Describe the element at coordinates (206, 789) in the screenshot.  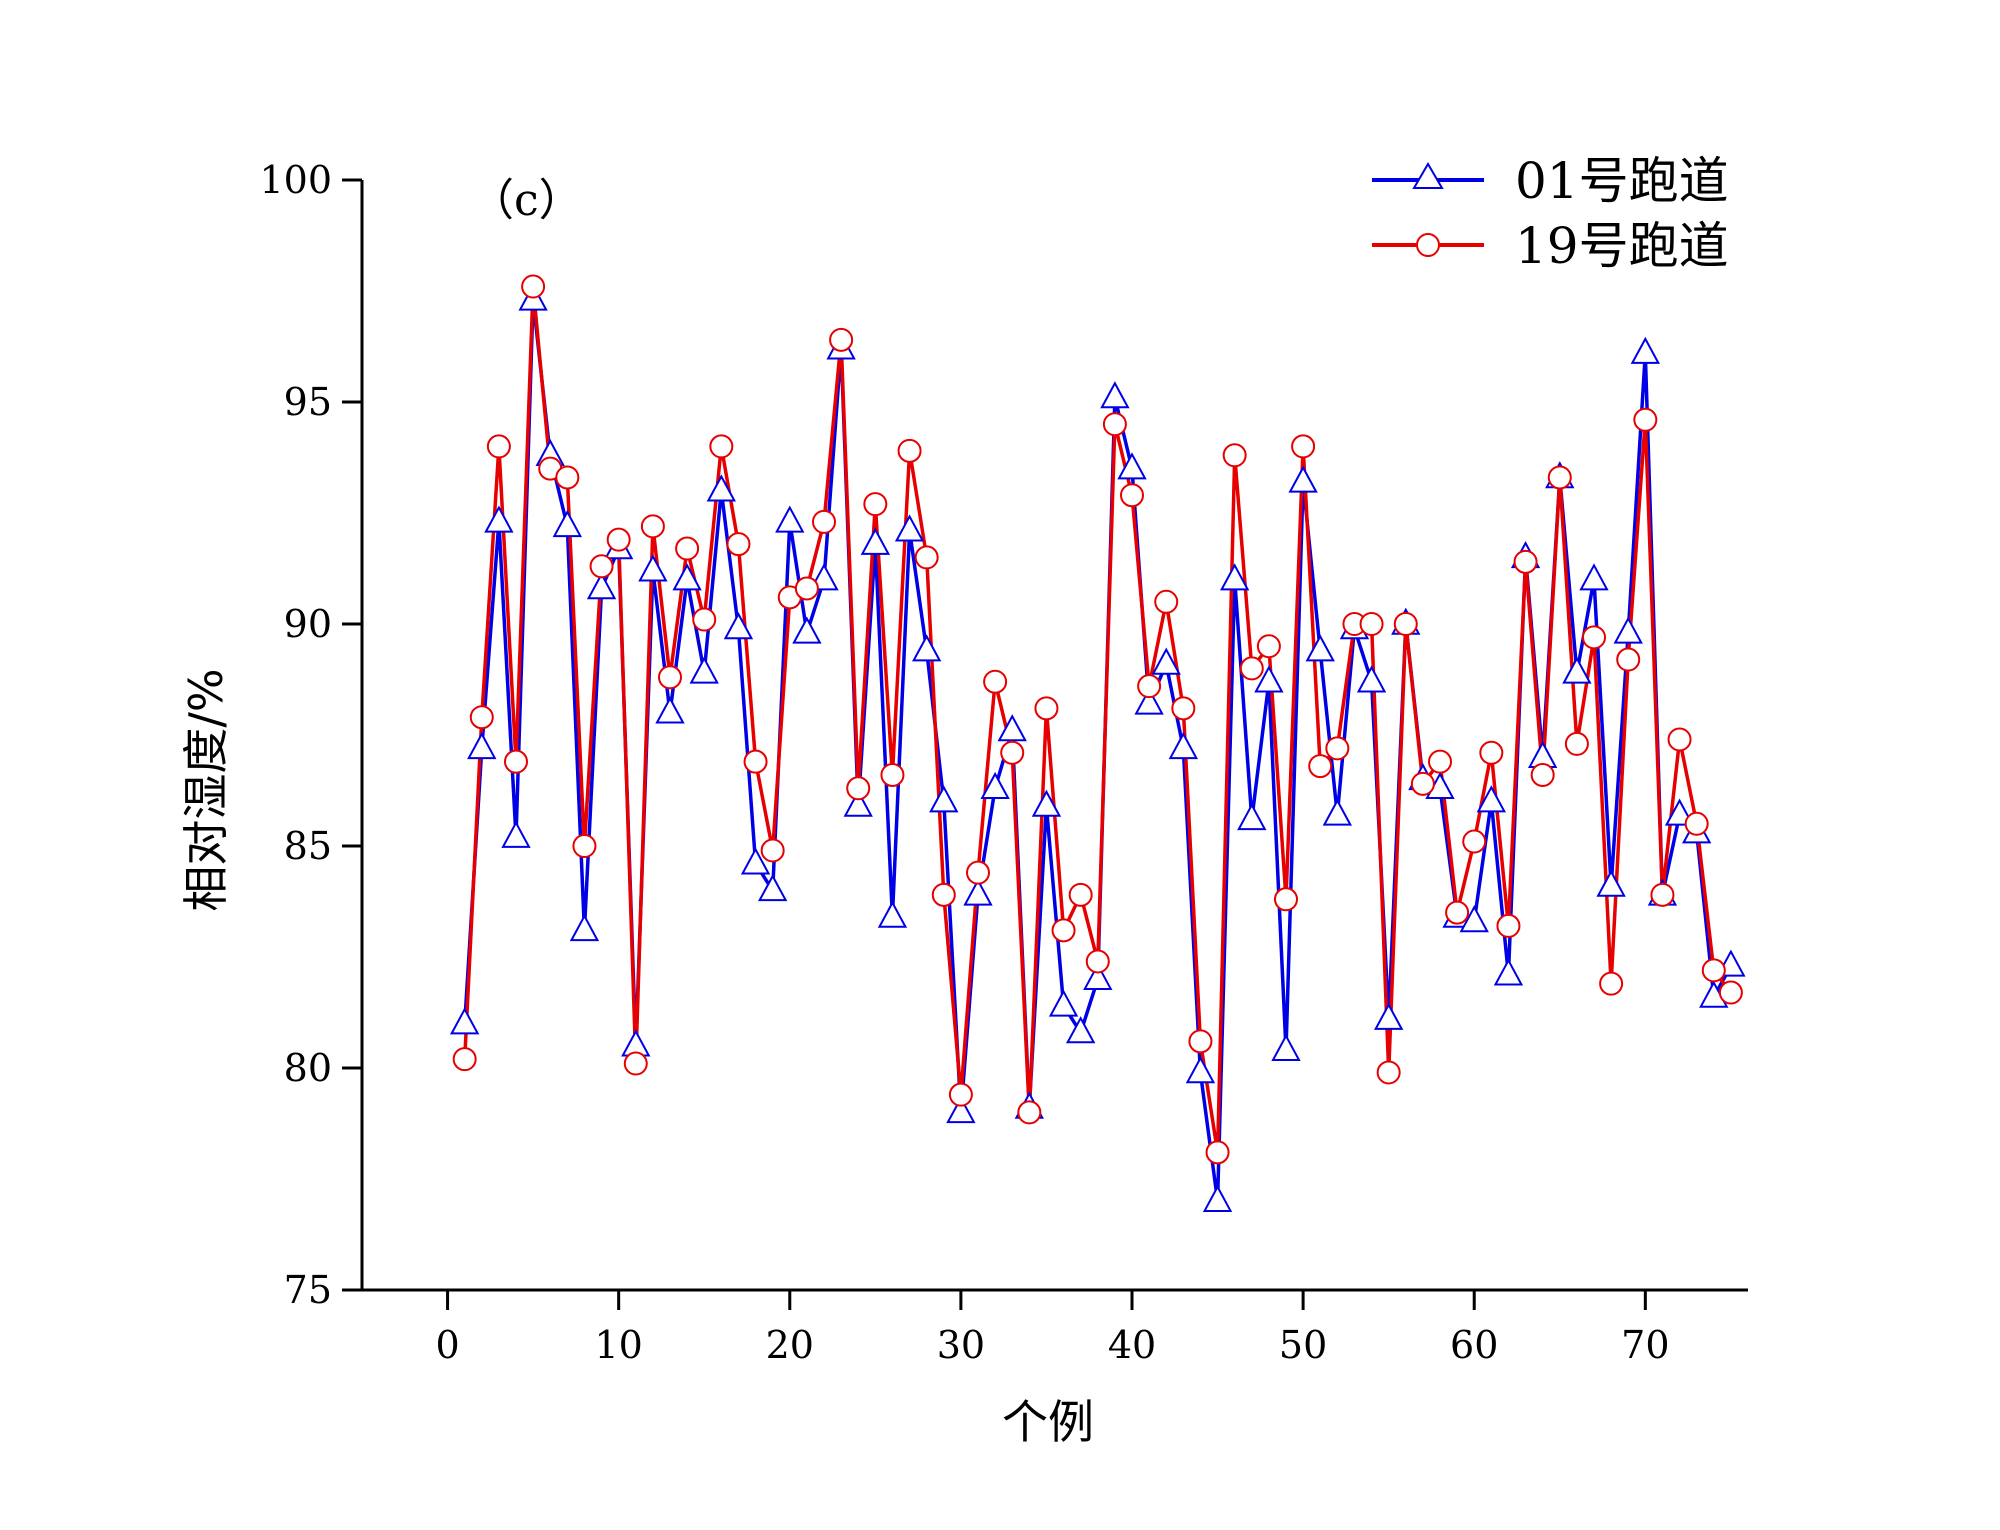
I see `y-axis-title: 相对湿度/%` at that location.